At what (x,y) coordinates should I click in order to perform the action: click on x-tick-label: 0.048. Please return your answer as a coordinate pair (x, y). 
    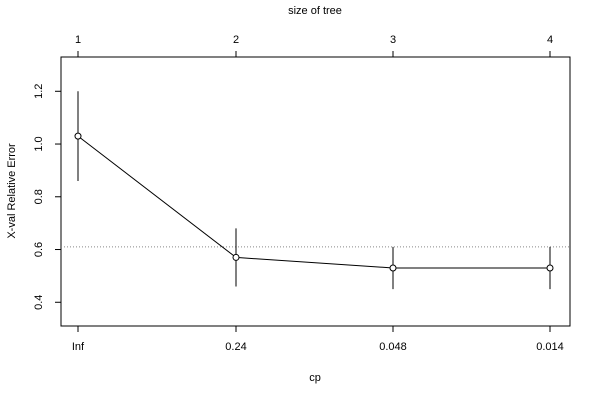
    Looking at the image, I should click on (393, 347).